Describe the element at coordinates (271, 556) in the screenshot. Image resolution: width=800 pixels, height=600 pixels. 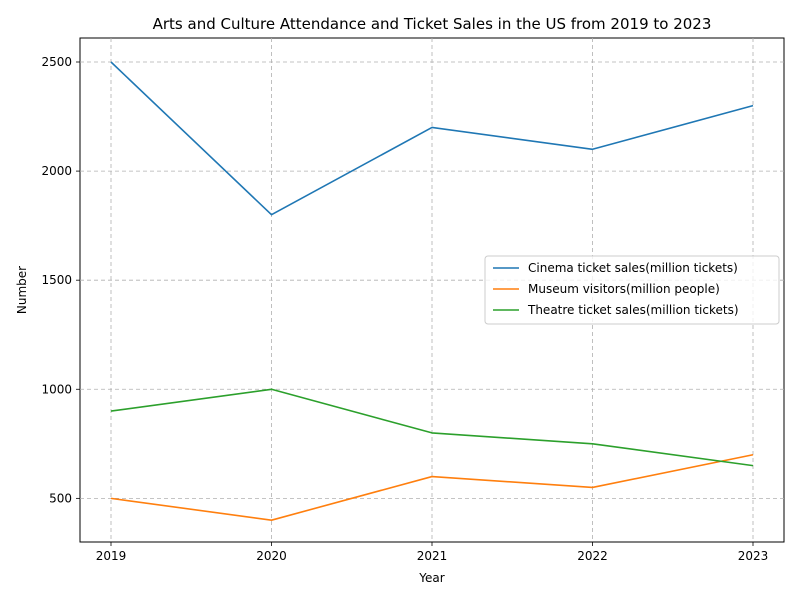
I see `x-tick-label: 2020` at that location.